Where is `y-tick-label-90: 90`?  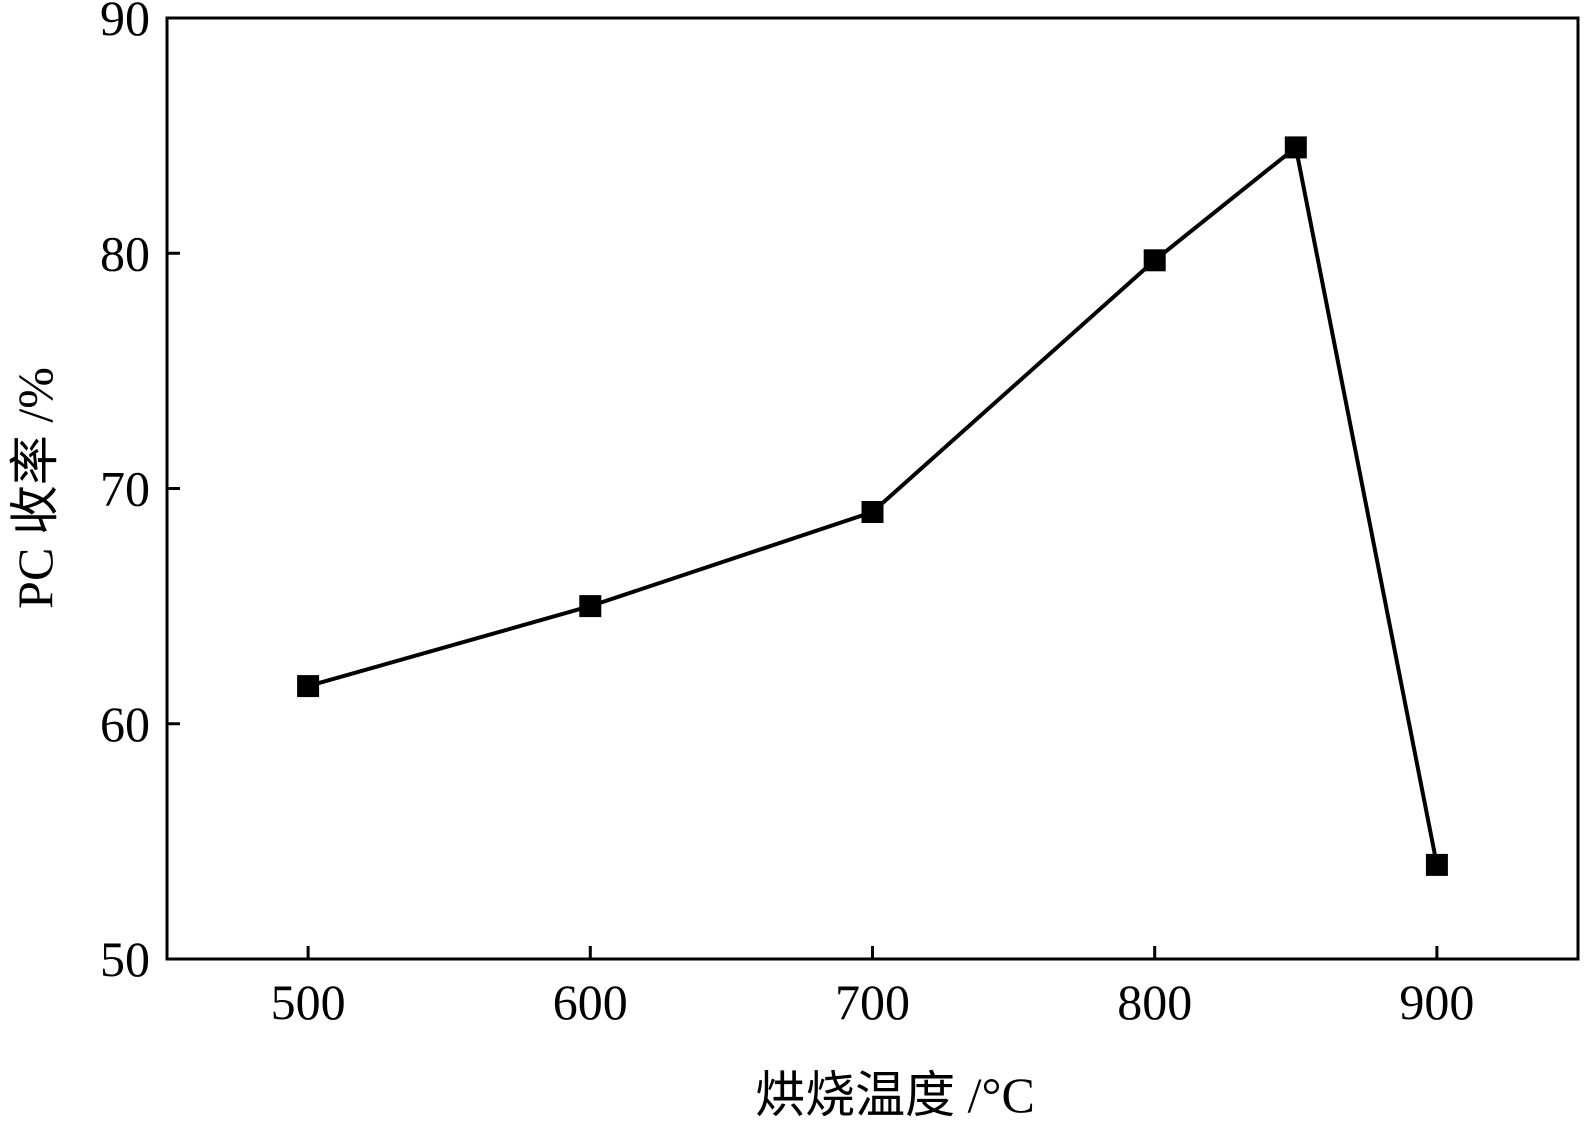
y-tick-label-90: 90 is located at coordinates (125, 23).